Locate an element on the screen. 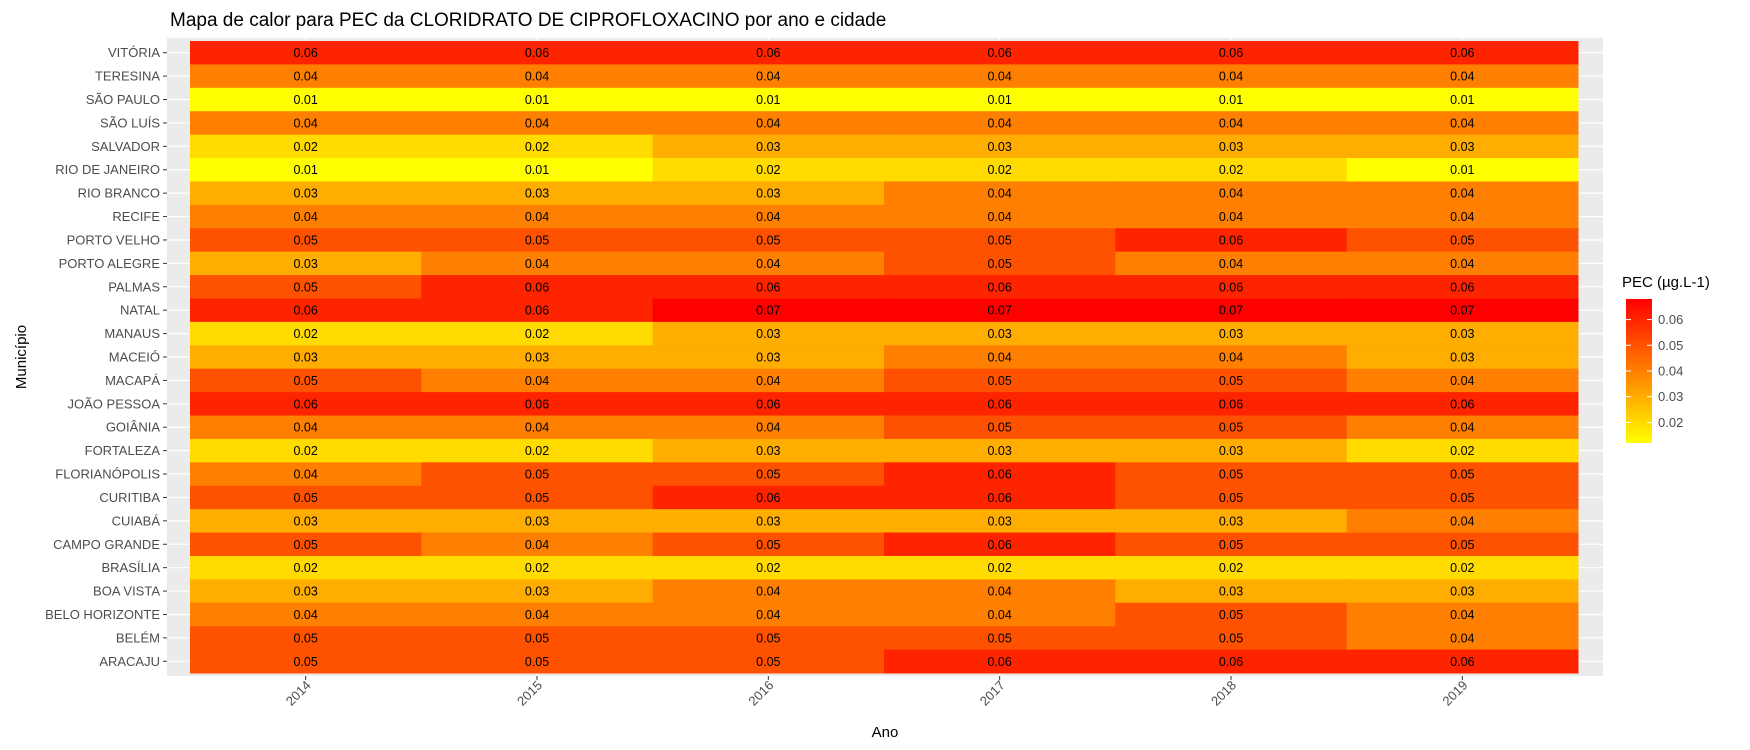 Image resolution: width=1750 pixels, height=750 pixels. y-tick-label: NATAL is located at coordinates (140, 310).